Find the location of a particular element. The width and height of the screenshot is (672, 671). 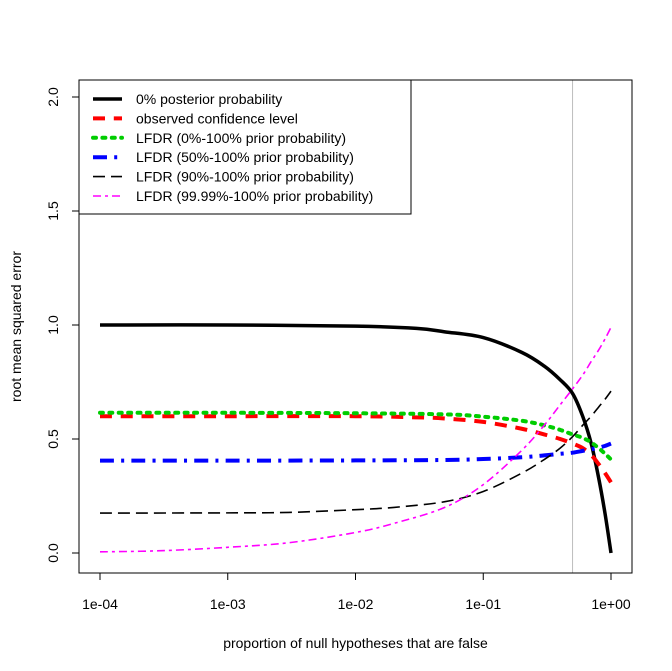

x-tick-label: 1e+00 is located at coordinates (611, 604).